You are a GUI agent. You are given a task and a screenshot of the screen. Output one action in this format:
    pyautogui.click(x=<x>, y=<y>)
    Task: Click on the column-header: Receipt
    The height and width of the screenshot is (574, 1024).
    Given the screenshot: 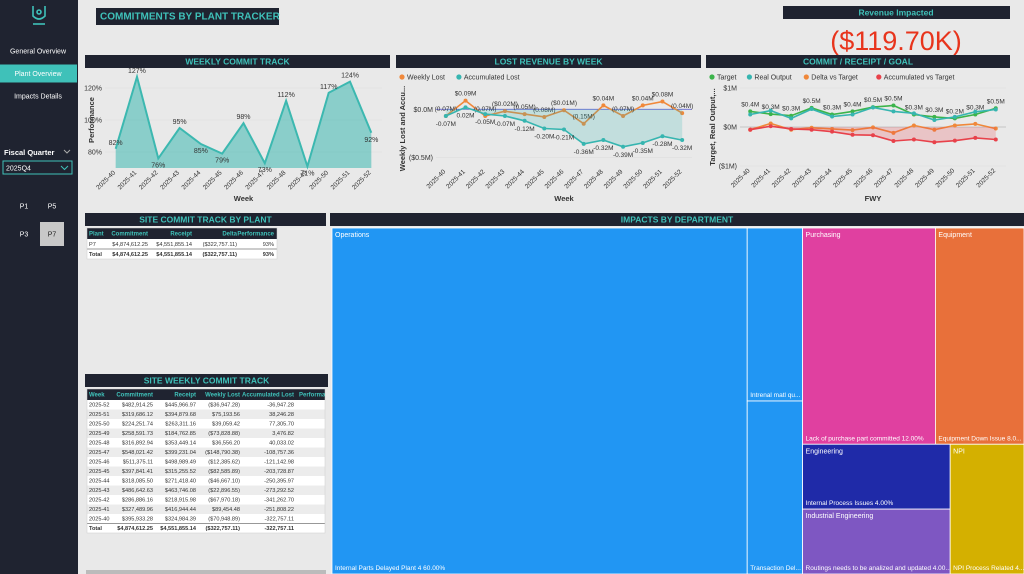 What is the action you would take?
    pyautogui.click(x=185, y=396)
    